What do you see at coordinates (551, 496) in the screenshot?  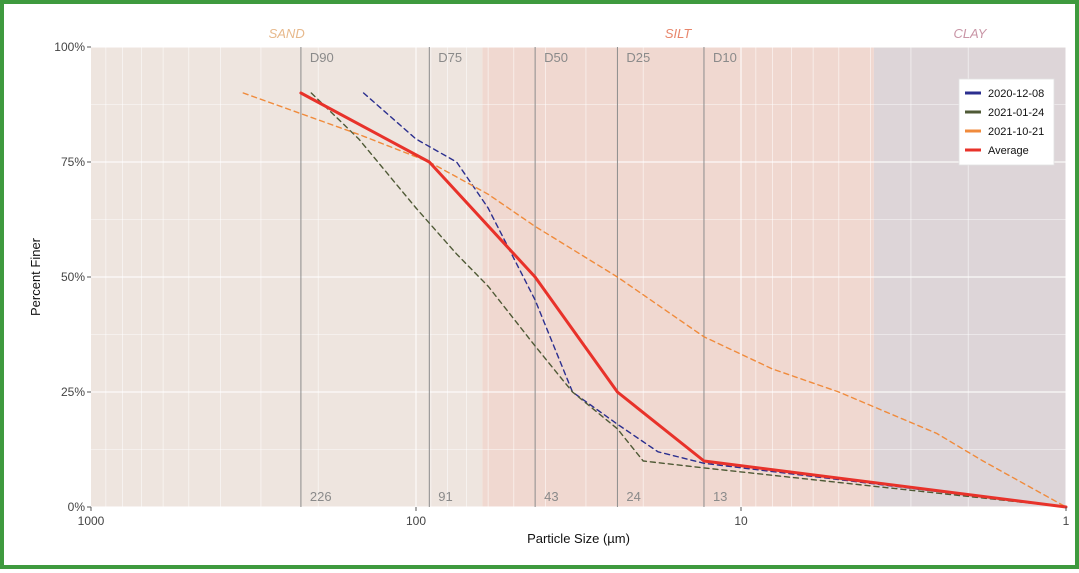 I see `dline-value-d50: 43` at bounding box center [551, 496].